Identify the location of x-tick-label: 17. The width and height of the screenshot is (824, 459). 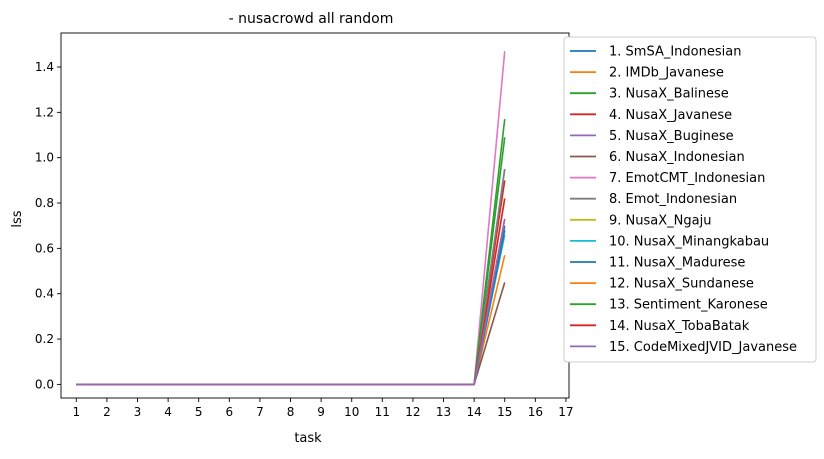
(565, 412).